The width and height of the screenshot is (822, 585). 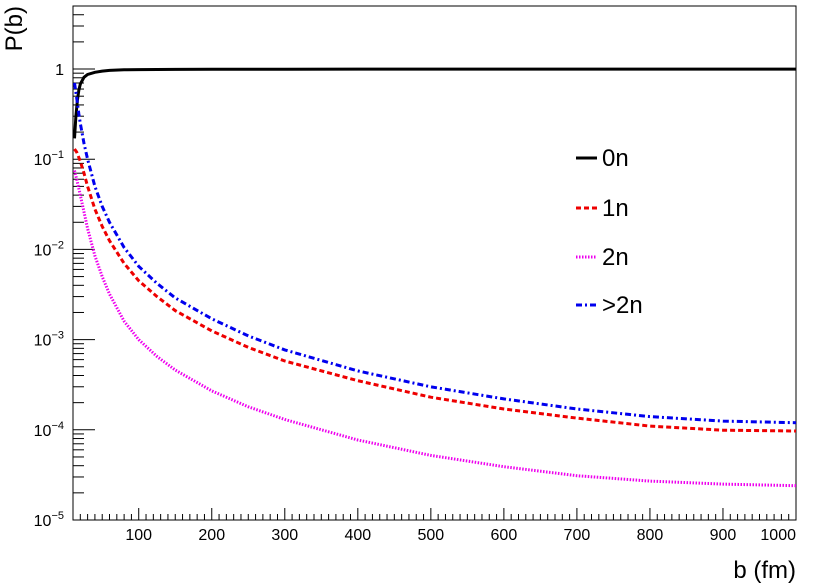 What do you see at coordinates (434, 103) in the screenshot?
I see `series-line` at bounding box center [434, 103].